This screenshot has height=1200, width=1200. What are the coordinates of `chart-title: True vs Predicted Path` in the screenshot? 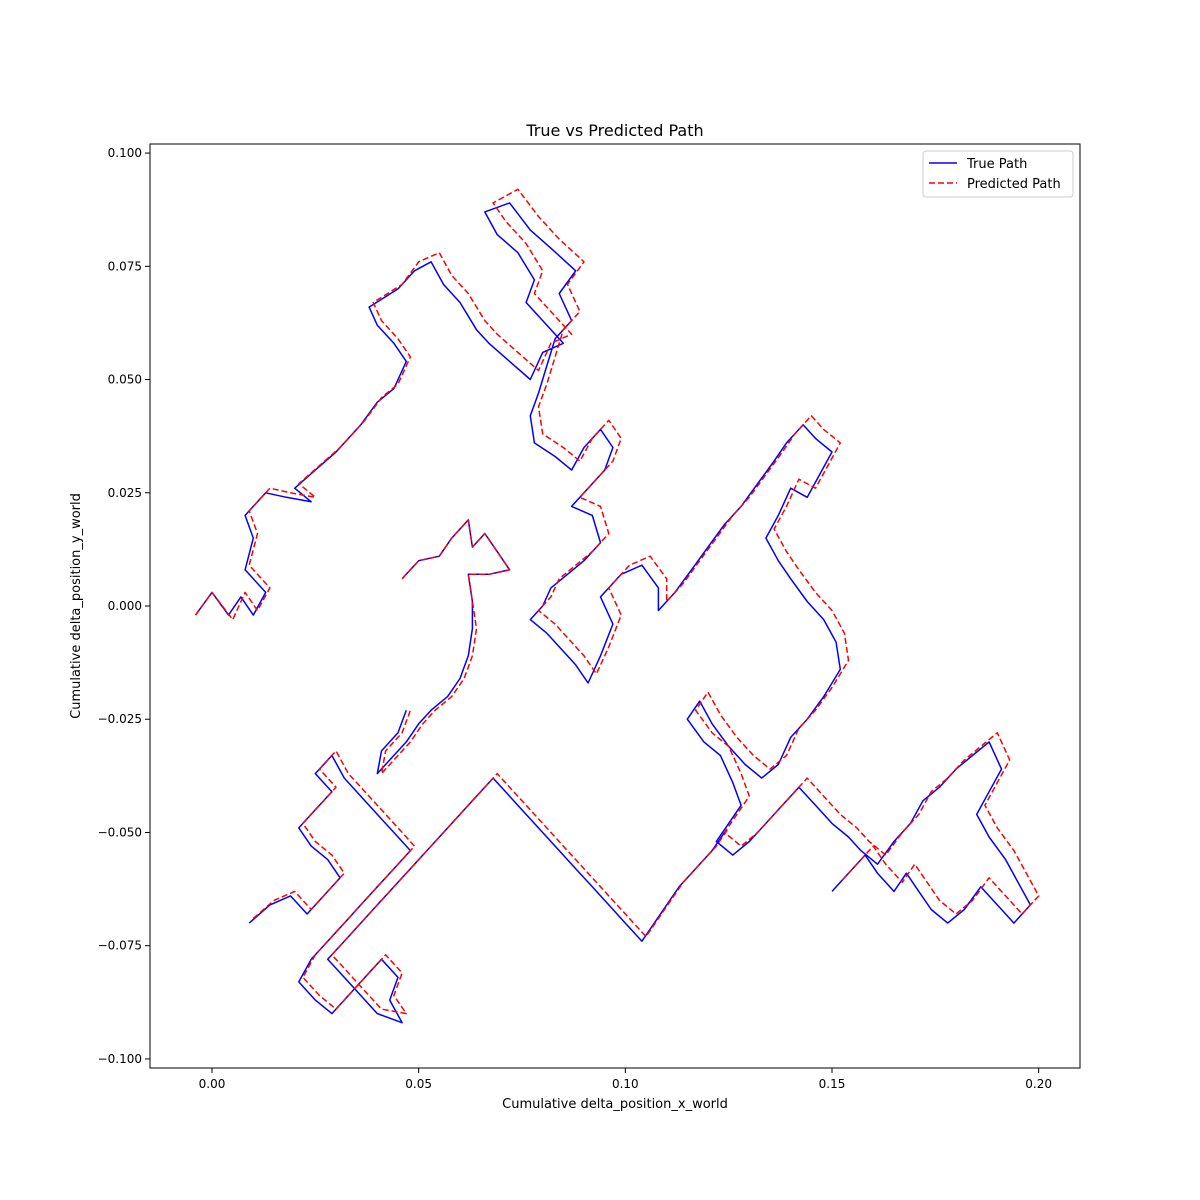 It's located at (614, 130).